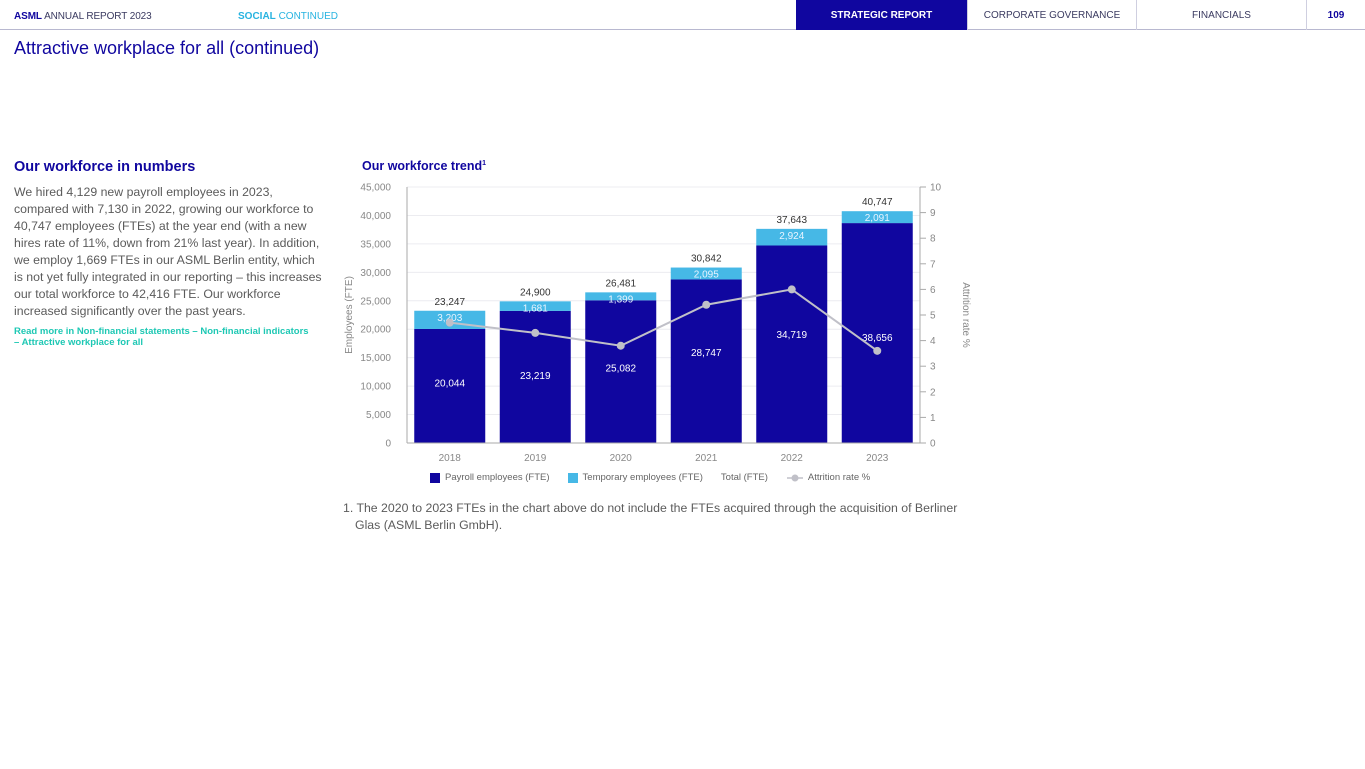  Describe the element at coordinates (877, 338) in the screenshot. I see `payroll-label: 38,656` at that location.